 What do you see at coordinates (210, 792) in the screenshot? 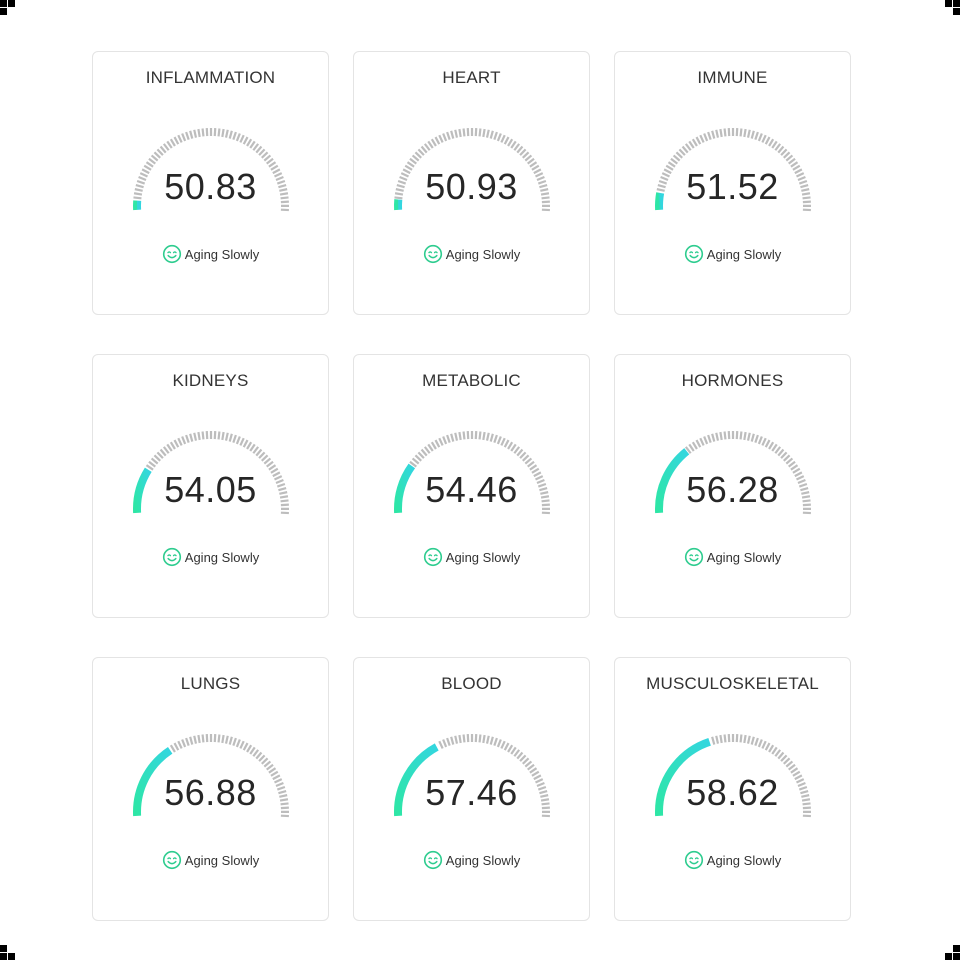
I see `gauge-value: 56.88` at bounding box center [210, 792].